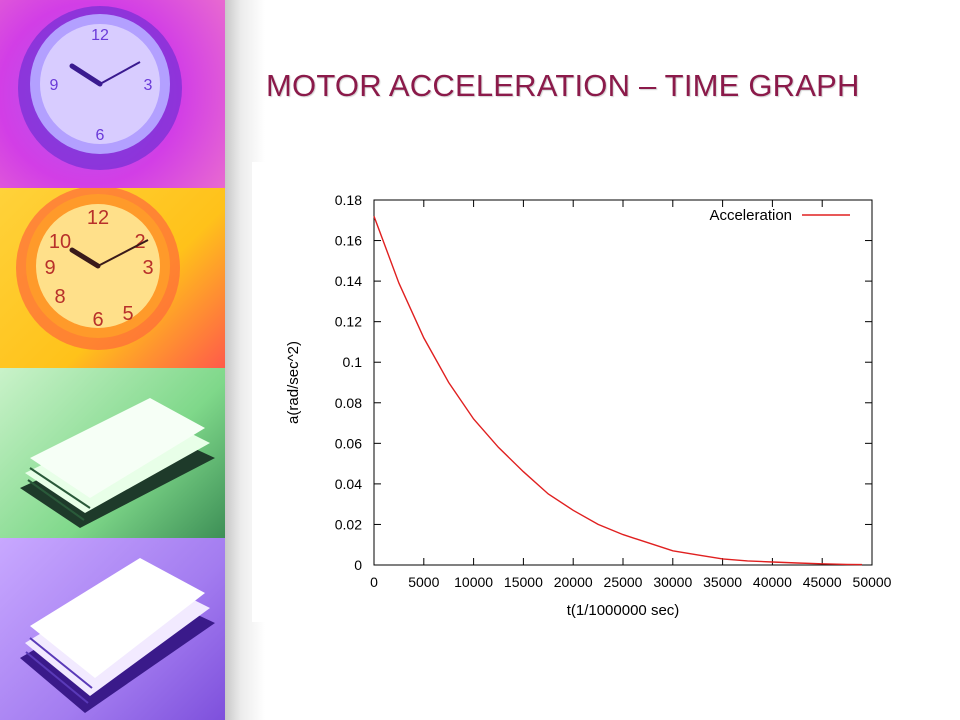  Describe the element at coordinates (623, 582) in the screenshot. I see `x-tick-label: 25000` at that location.